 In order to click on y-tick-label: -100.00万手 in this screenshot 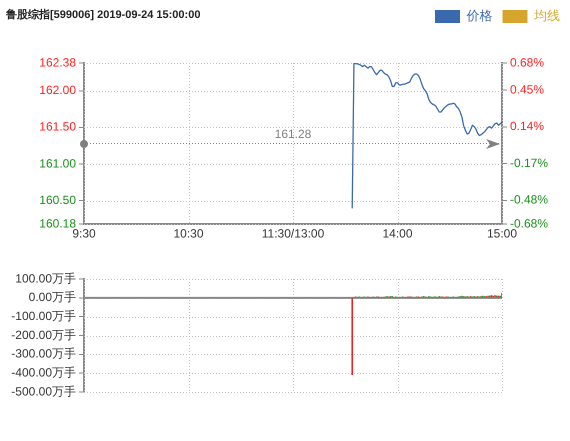, I will do `click(43, 315)`.